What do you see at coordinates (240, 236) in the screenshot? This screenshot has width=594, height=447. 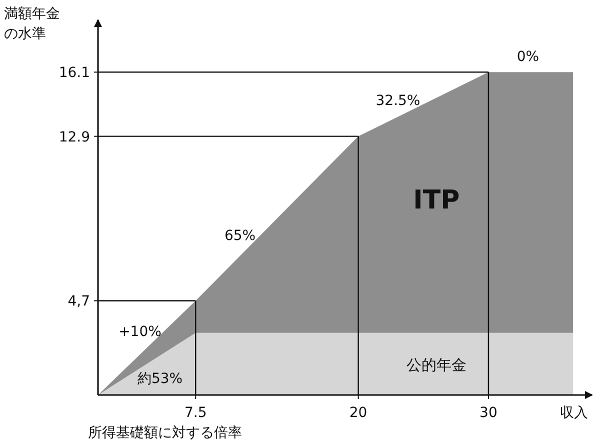 I see `annotation: 65%` at bounding box center [240, 236].